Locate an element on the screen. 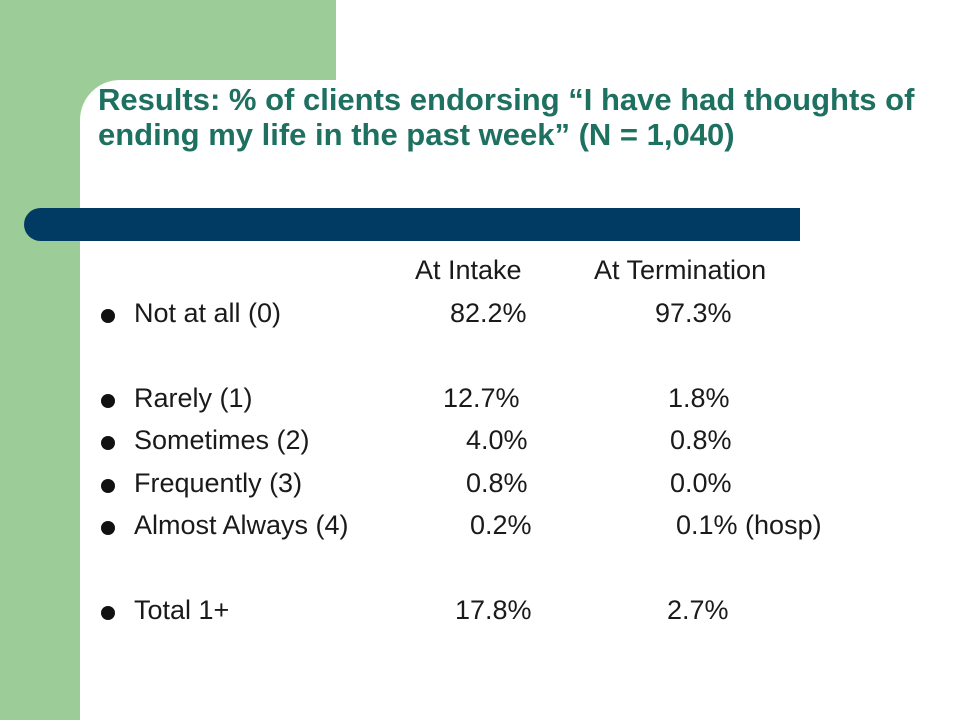 The height and width of the screenshot is (720, 960). row-termination-value: 2.7% is located at coordinates (698, 610).